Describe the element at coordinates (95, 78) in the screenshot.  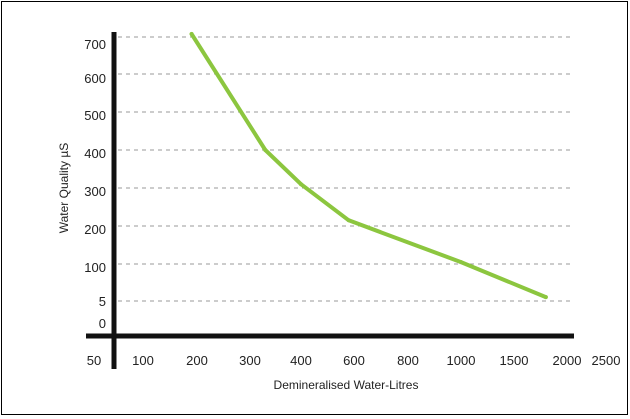
I see `y-tick-label: 600` at that location.